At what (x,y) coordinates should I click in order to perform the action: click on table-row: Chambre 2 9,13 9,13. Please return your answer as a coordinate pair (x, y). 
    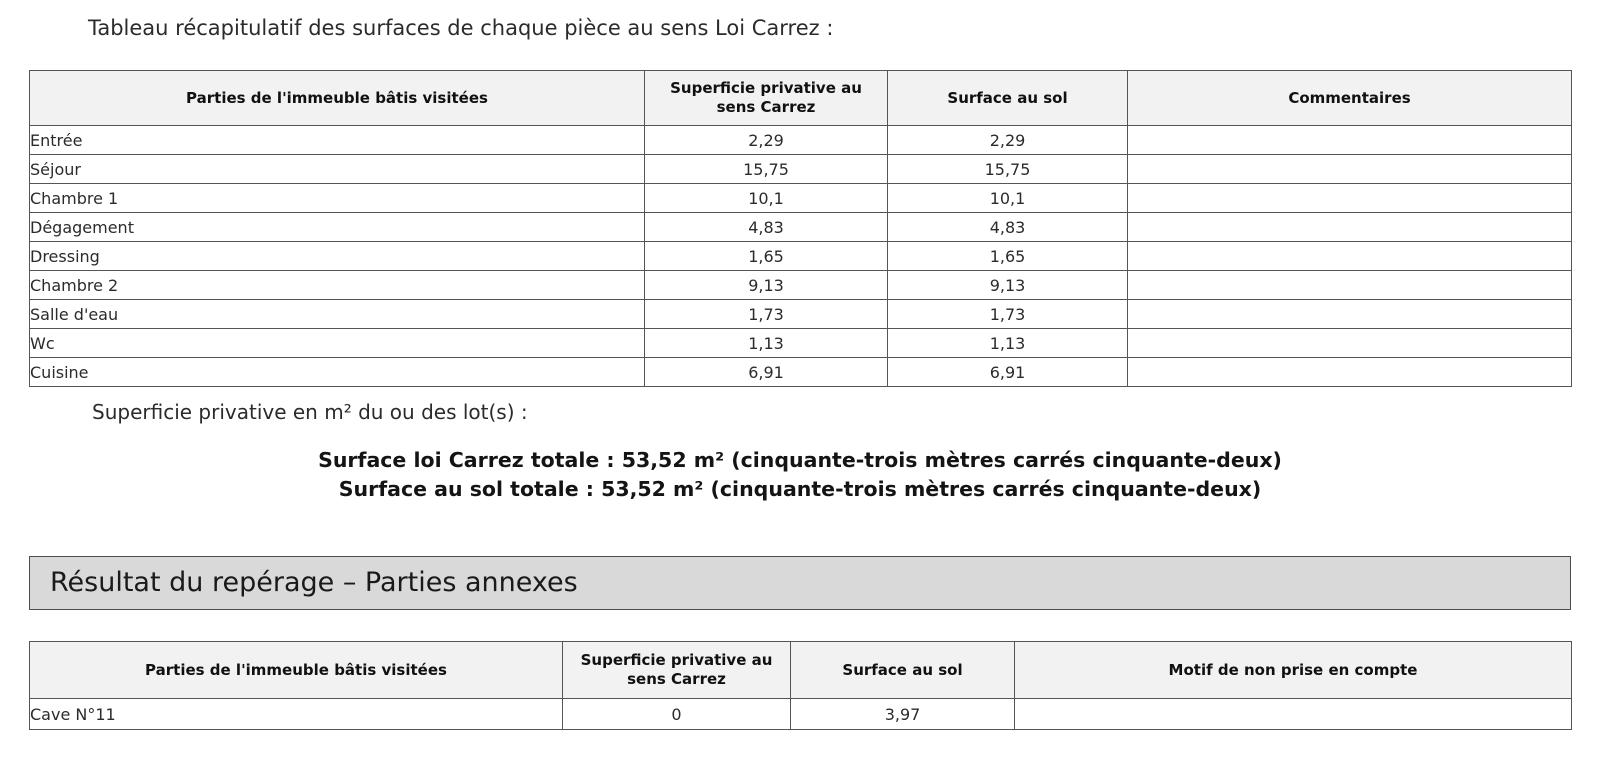
    Looking at the image, I should click on (800, 285).